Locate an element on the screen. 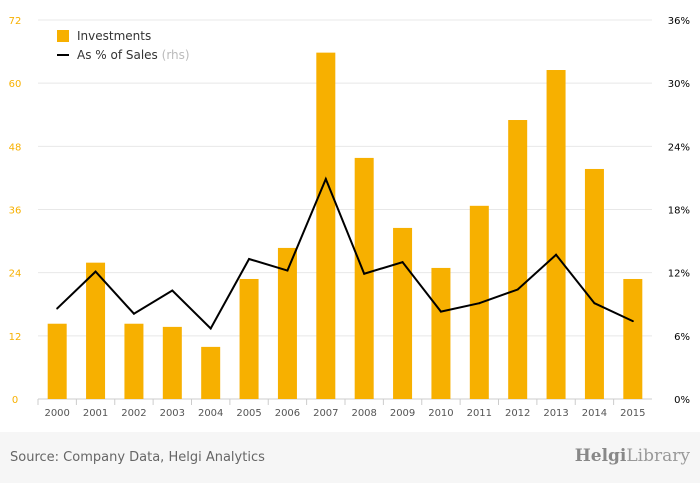 This screenshot has height=483, width=700. right-tick-label: 30% is located at coordinates (679, 84).